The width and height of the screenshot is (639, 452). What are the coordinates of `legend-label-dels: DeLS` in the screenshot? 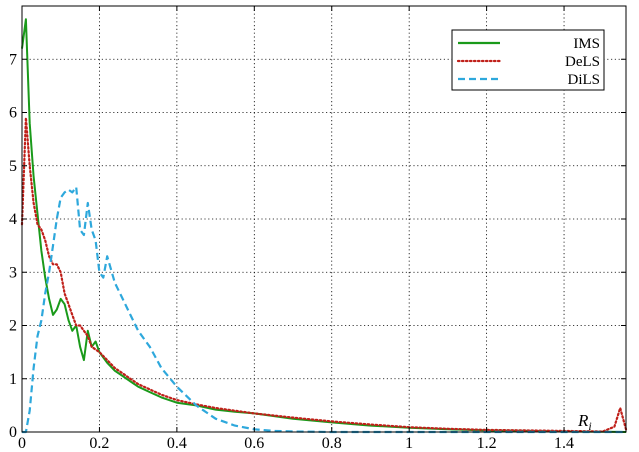 It's located at (582, 62).